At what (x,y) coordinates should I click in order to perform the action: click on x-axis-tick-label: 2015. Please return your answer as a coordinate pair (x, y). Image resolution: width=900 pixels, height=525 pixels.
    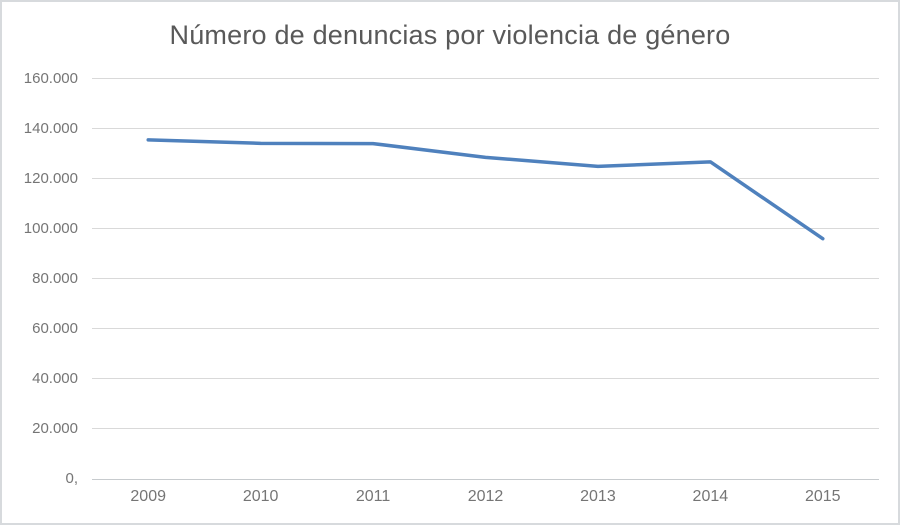
    Looking at the image, I should click on (822, 496).